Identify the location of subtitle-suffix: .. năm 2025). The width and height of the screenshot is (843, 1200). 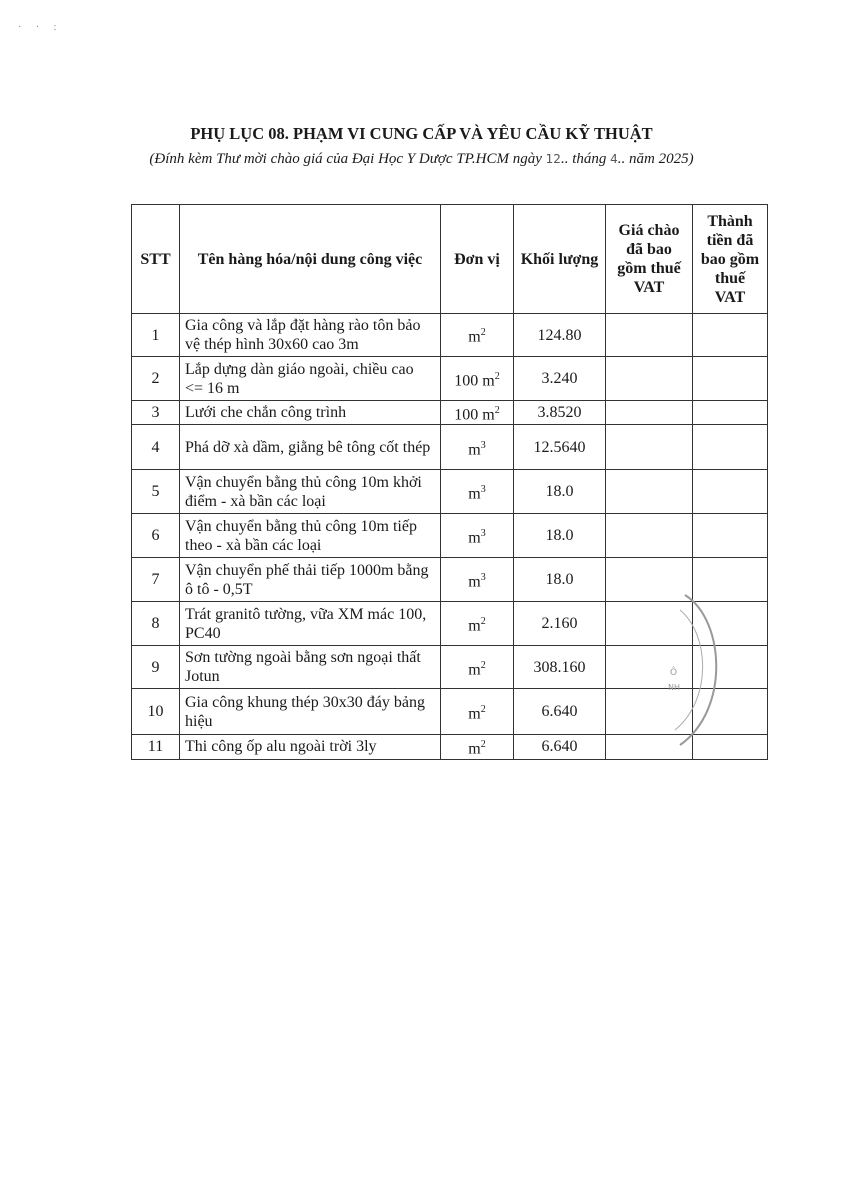
(655, 159).